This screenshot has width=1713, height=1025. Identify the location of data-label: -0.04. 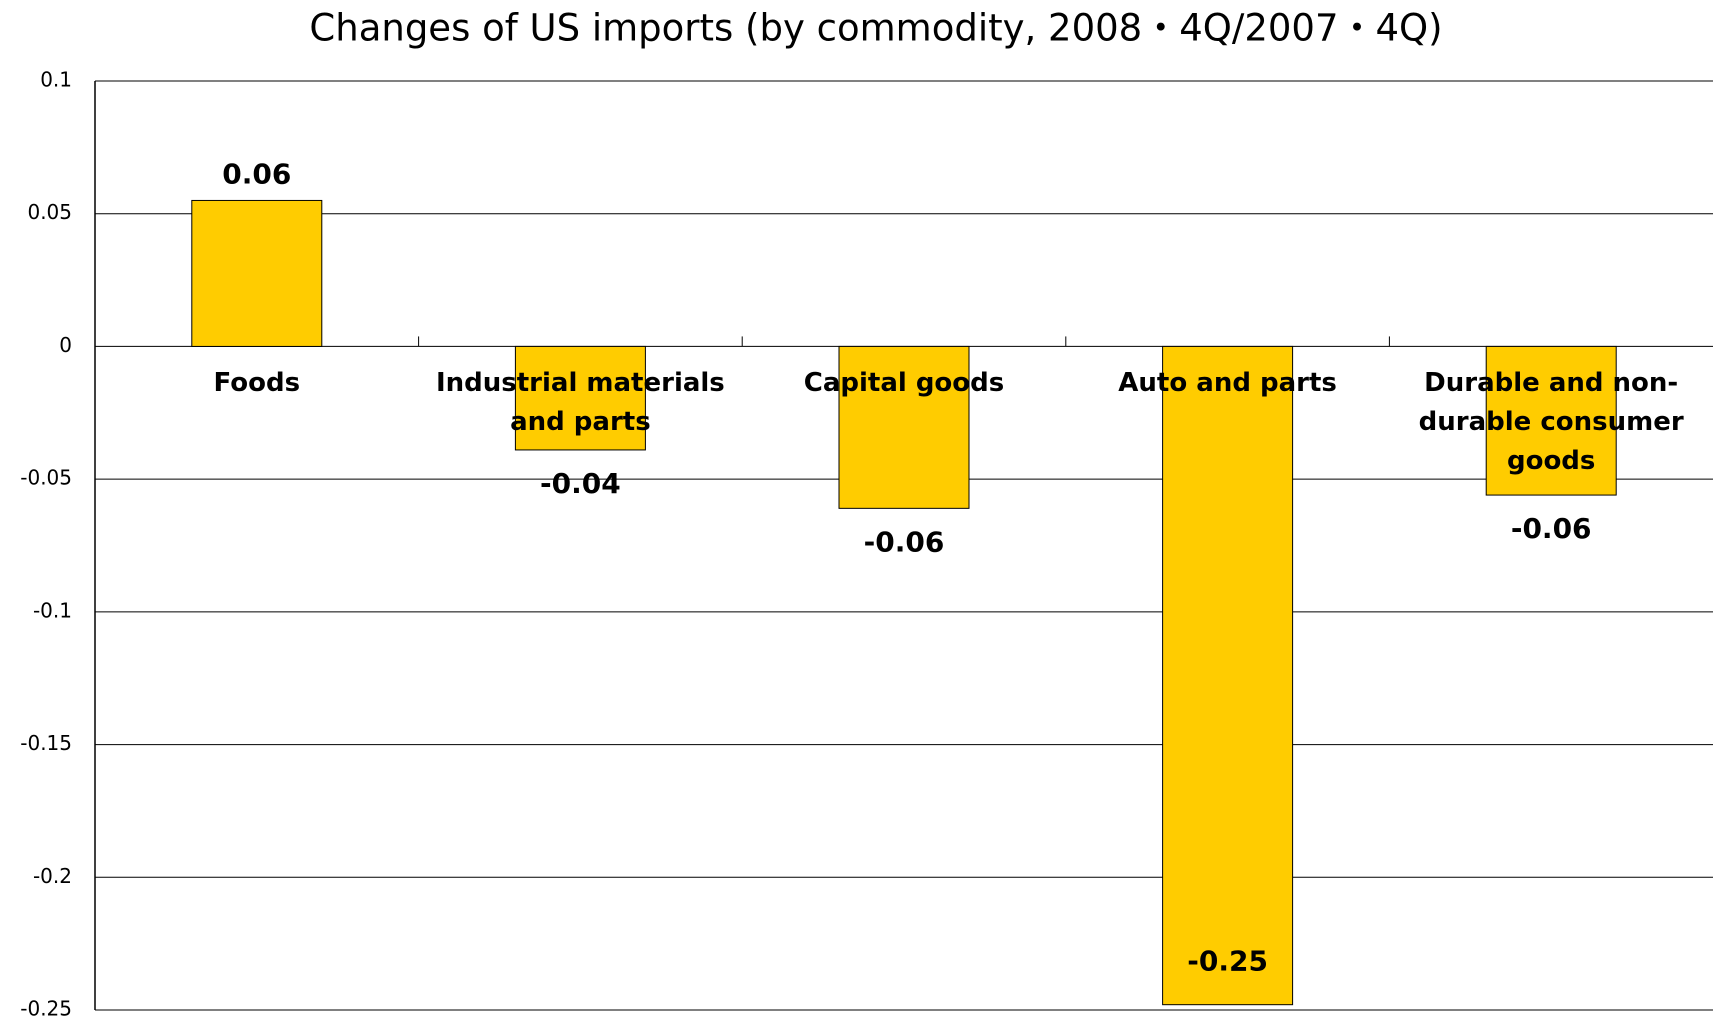
(580, 483).